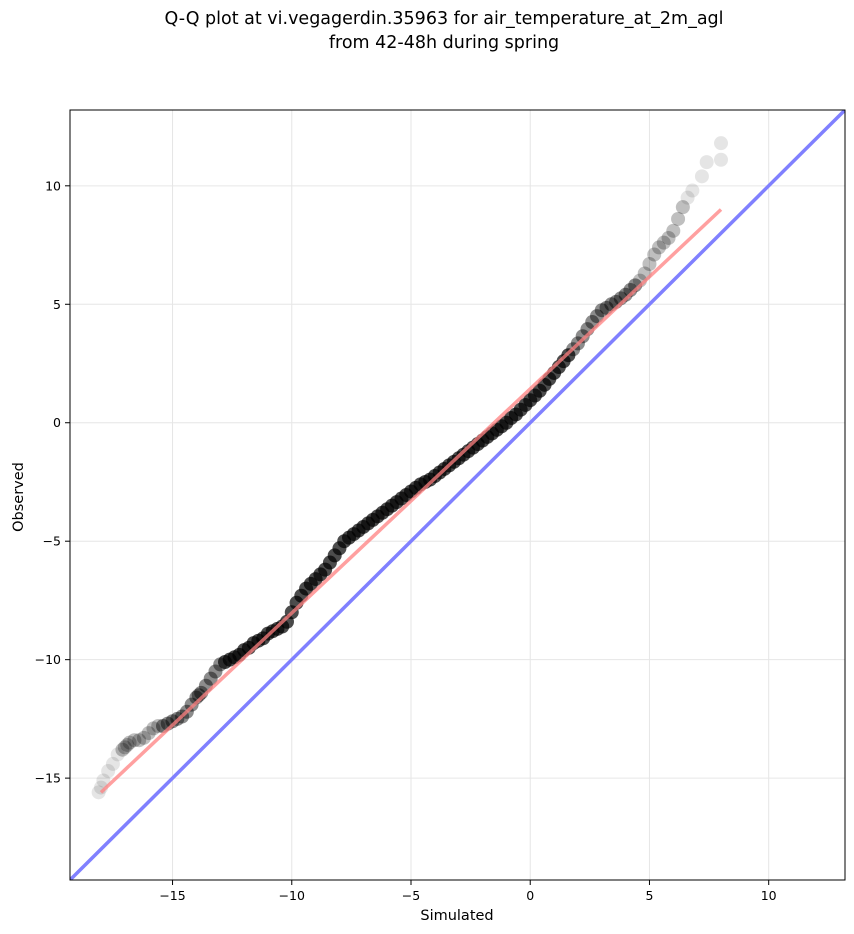  What do you see at coordinates (411, 895) in the screenshot?
I see `x-tick-label: −5` at bounding box center [411, 895].